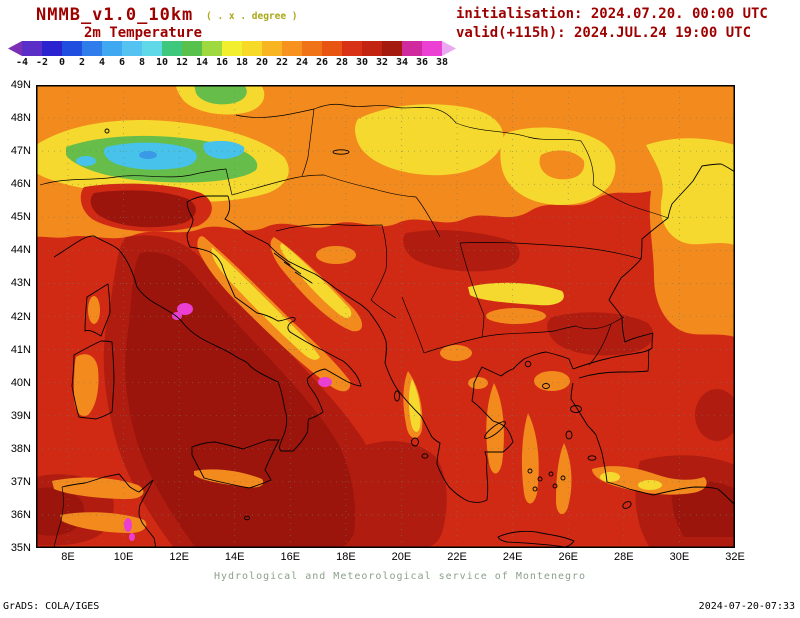  I want to click on lon-label: 12E, so click(179, 557).